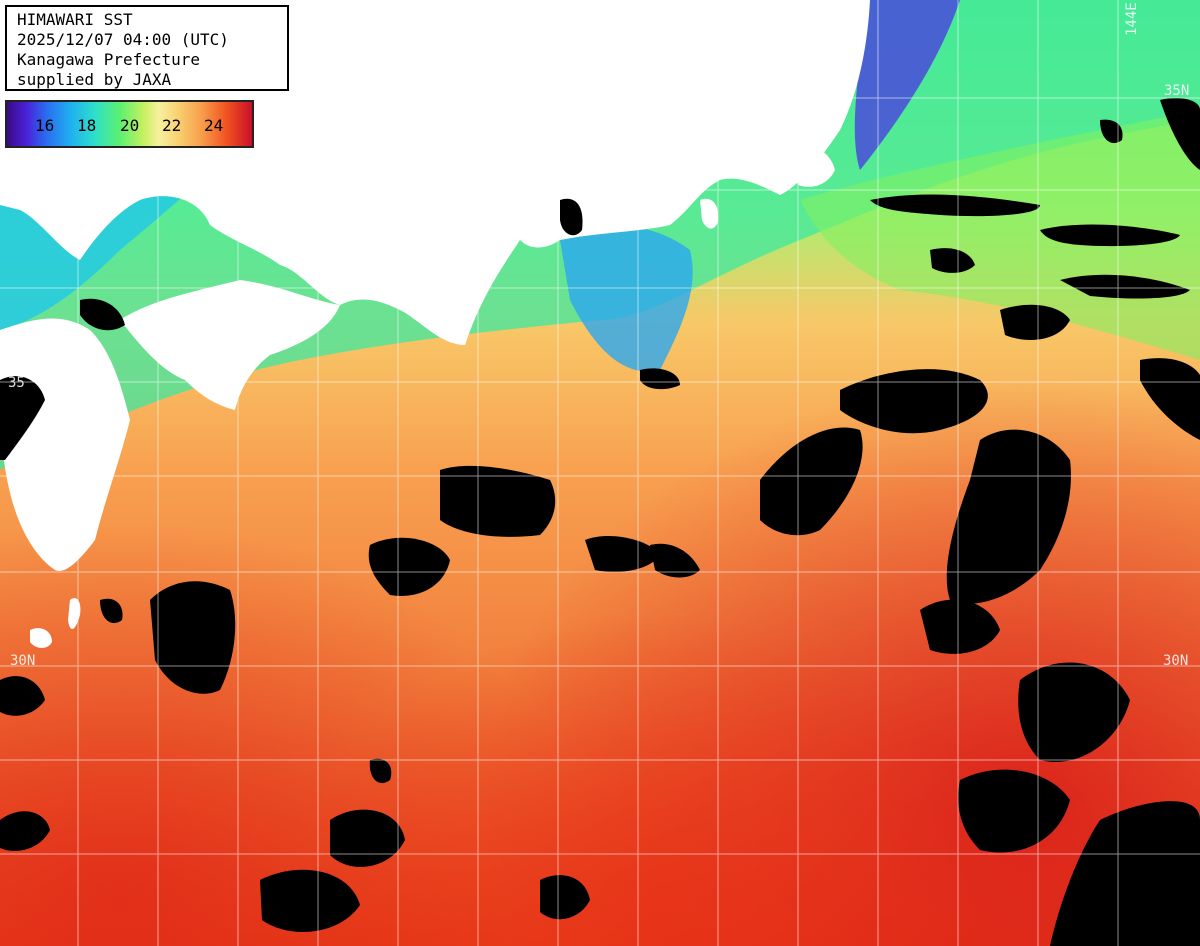  I want to click on land-boso, so click(812, 166).